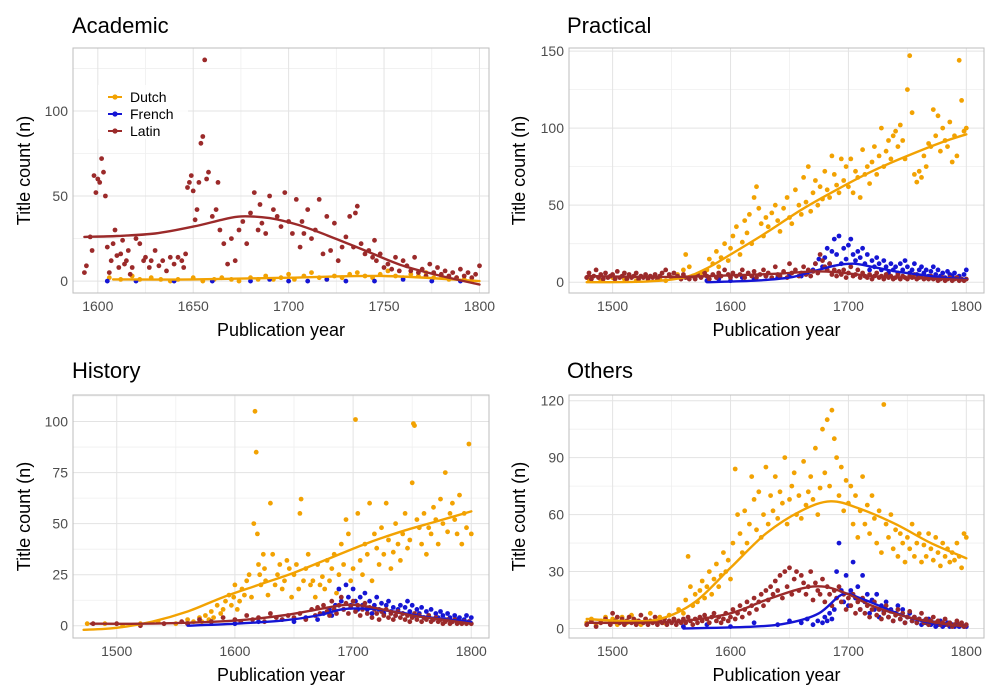  I want to click on series-dutch, so click(777, 168).